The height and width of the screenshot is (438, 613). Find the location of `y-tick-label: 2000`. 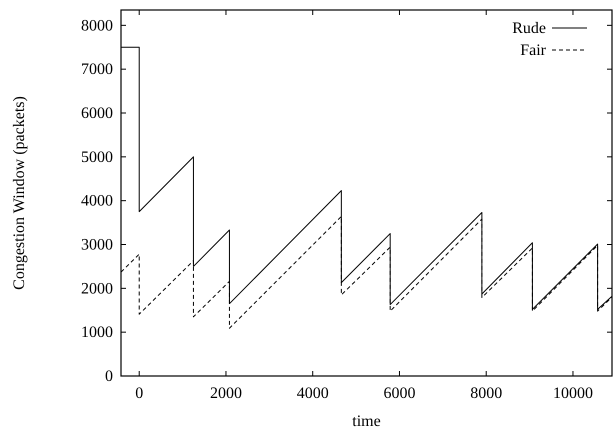

y-tick-label: 2000 is located at coordinates (97, 289).